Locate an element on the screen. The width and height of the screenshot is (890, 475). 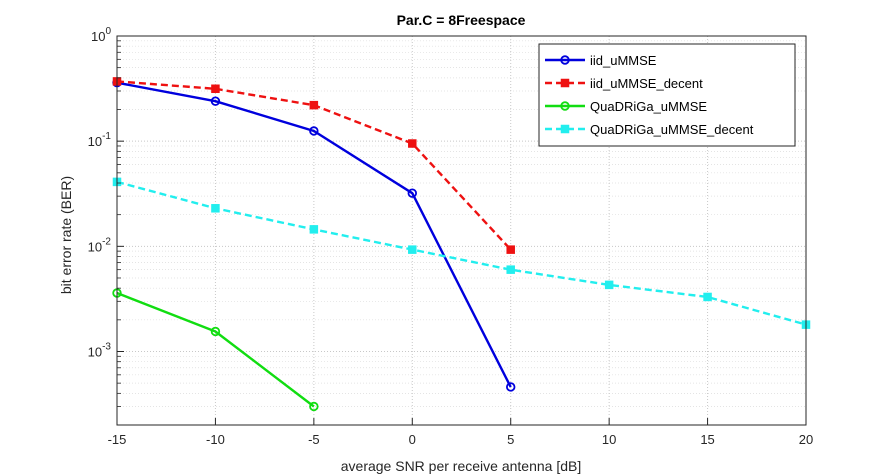
legend-entry: iid_uMMSE_decent is located at coordinates (624, 83).